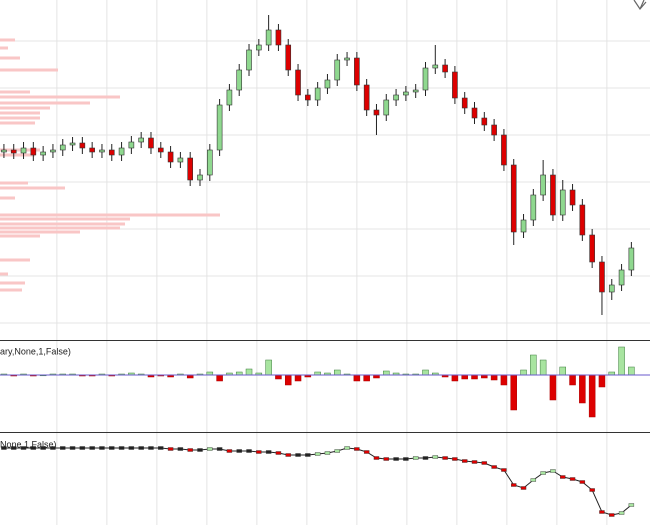 Image resolution: width=650 pixels, height=525 pixels. Describe the element at coordinates (28, 444) in the screenshot. I see `indicator-label: None,1,False)` at that location.